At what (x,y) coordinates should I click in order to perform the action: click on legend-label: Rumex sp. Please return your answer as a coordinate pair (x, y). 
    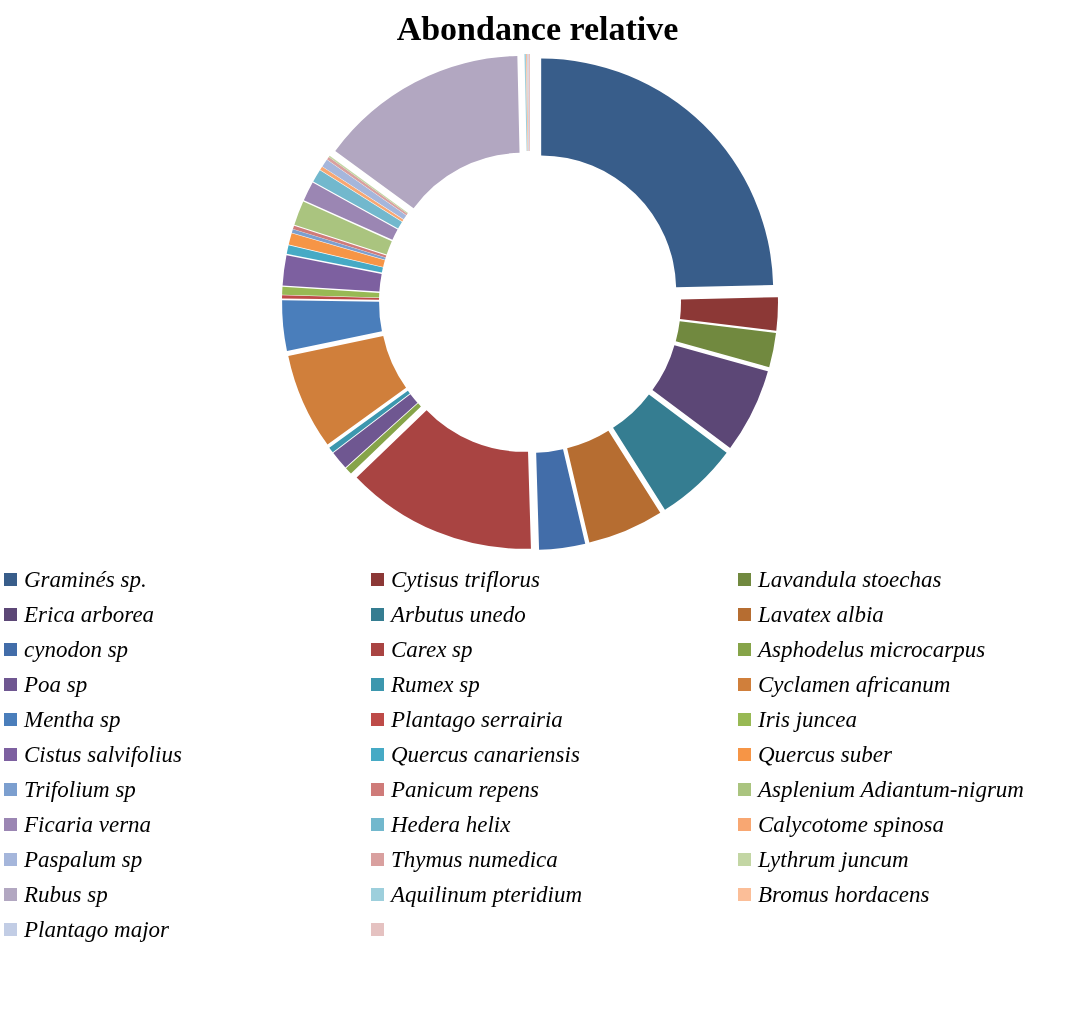
    Looking at the image, I should click on (435, 684).